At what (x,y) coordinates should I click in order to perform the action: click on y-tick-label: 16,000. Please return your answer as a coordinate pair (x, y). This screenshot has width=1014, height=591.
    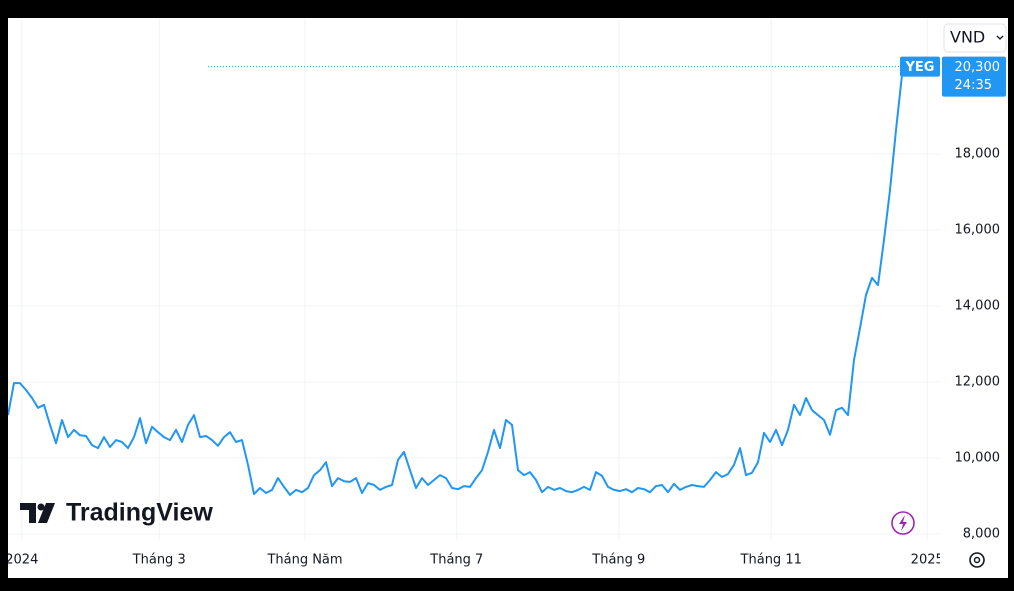
    Looking at the image, I should click on (978, 230).